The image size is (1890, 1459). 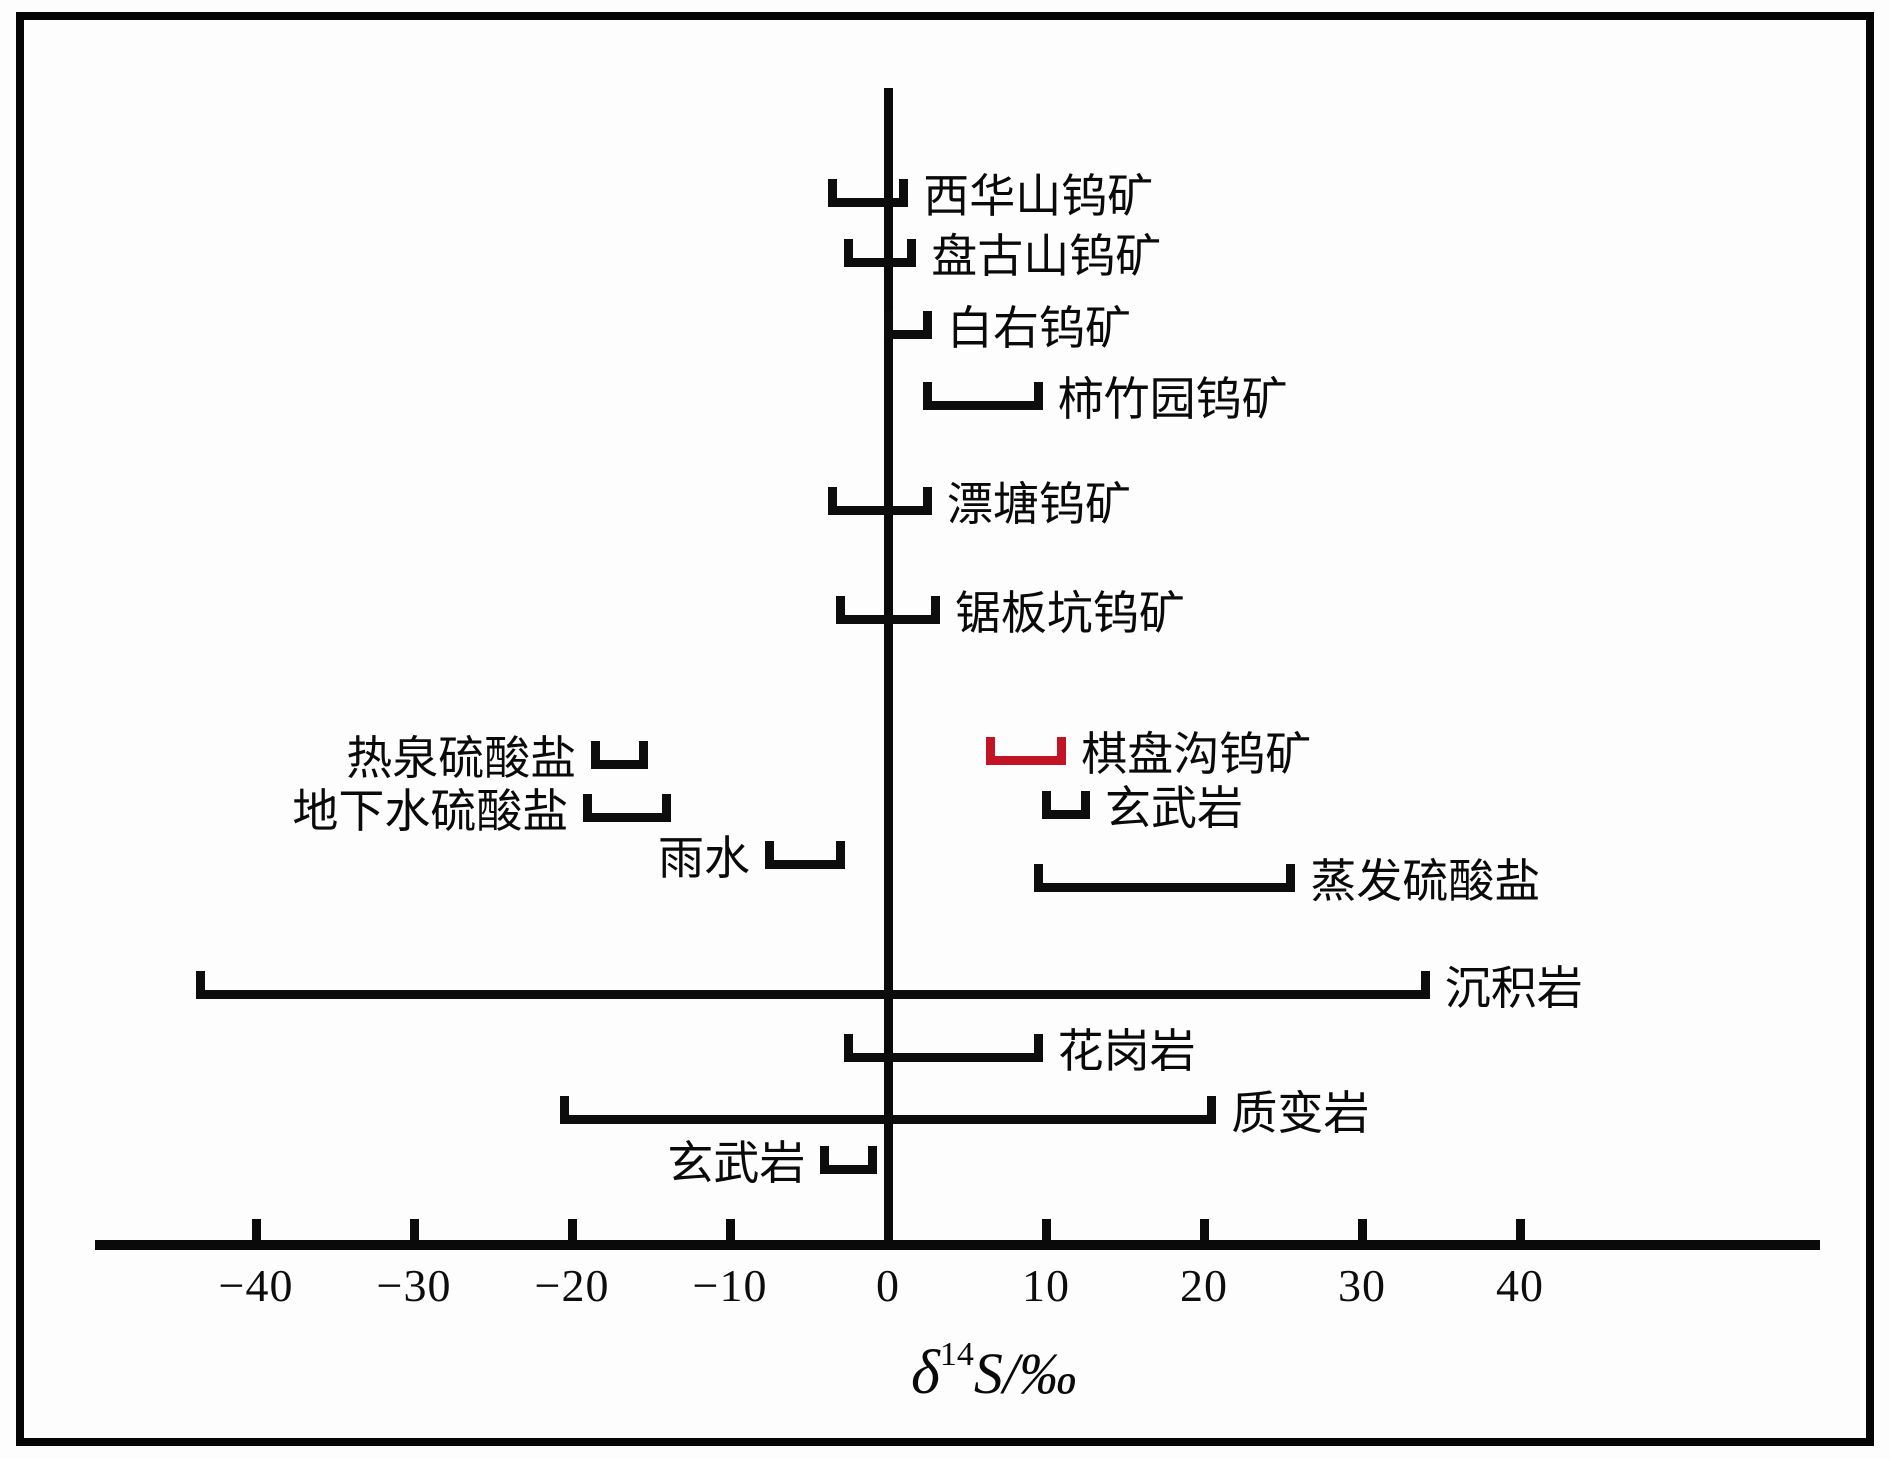 I want to click on series-label-evaporite-sulfate: 蒸发硫酸盐, so click(x=1425, y=881).